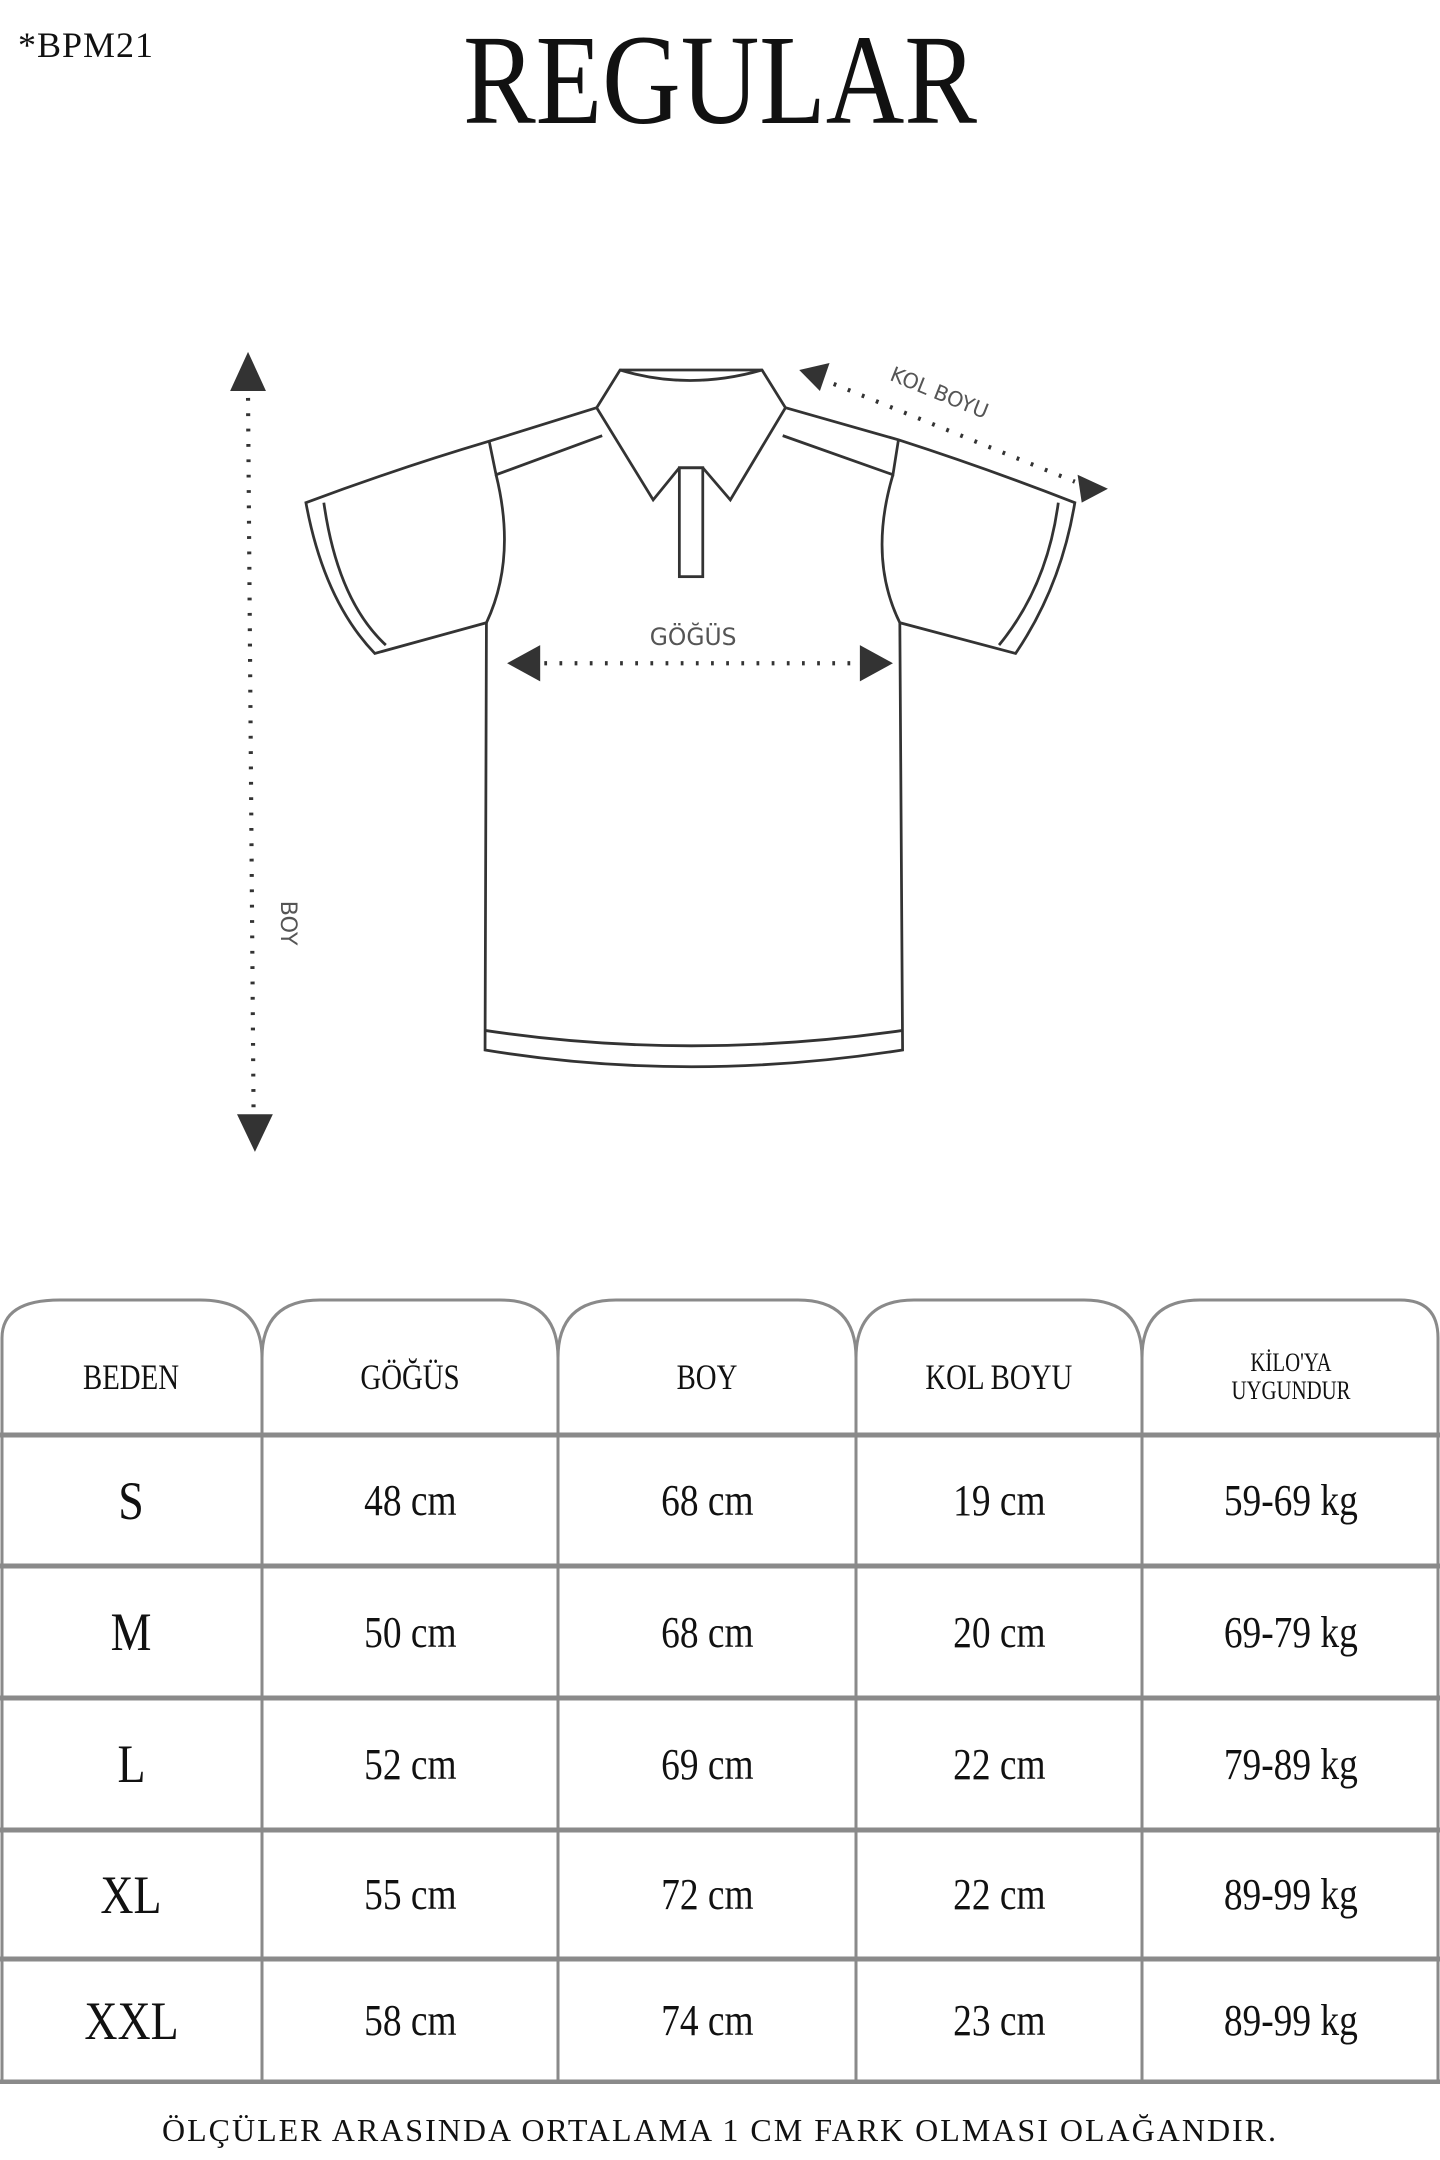  I want to click on column-header: KOL BOYU, so click(999, 1376).